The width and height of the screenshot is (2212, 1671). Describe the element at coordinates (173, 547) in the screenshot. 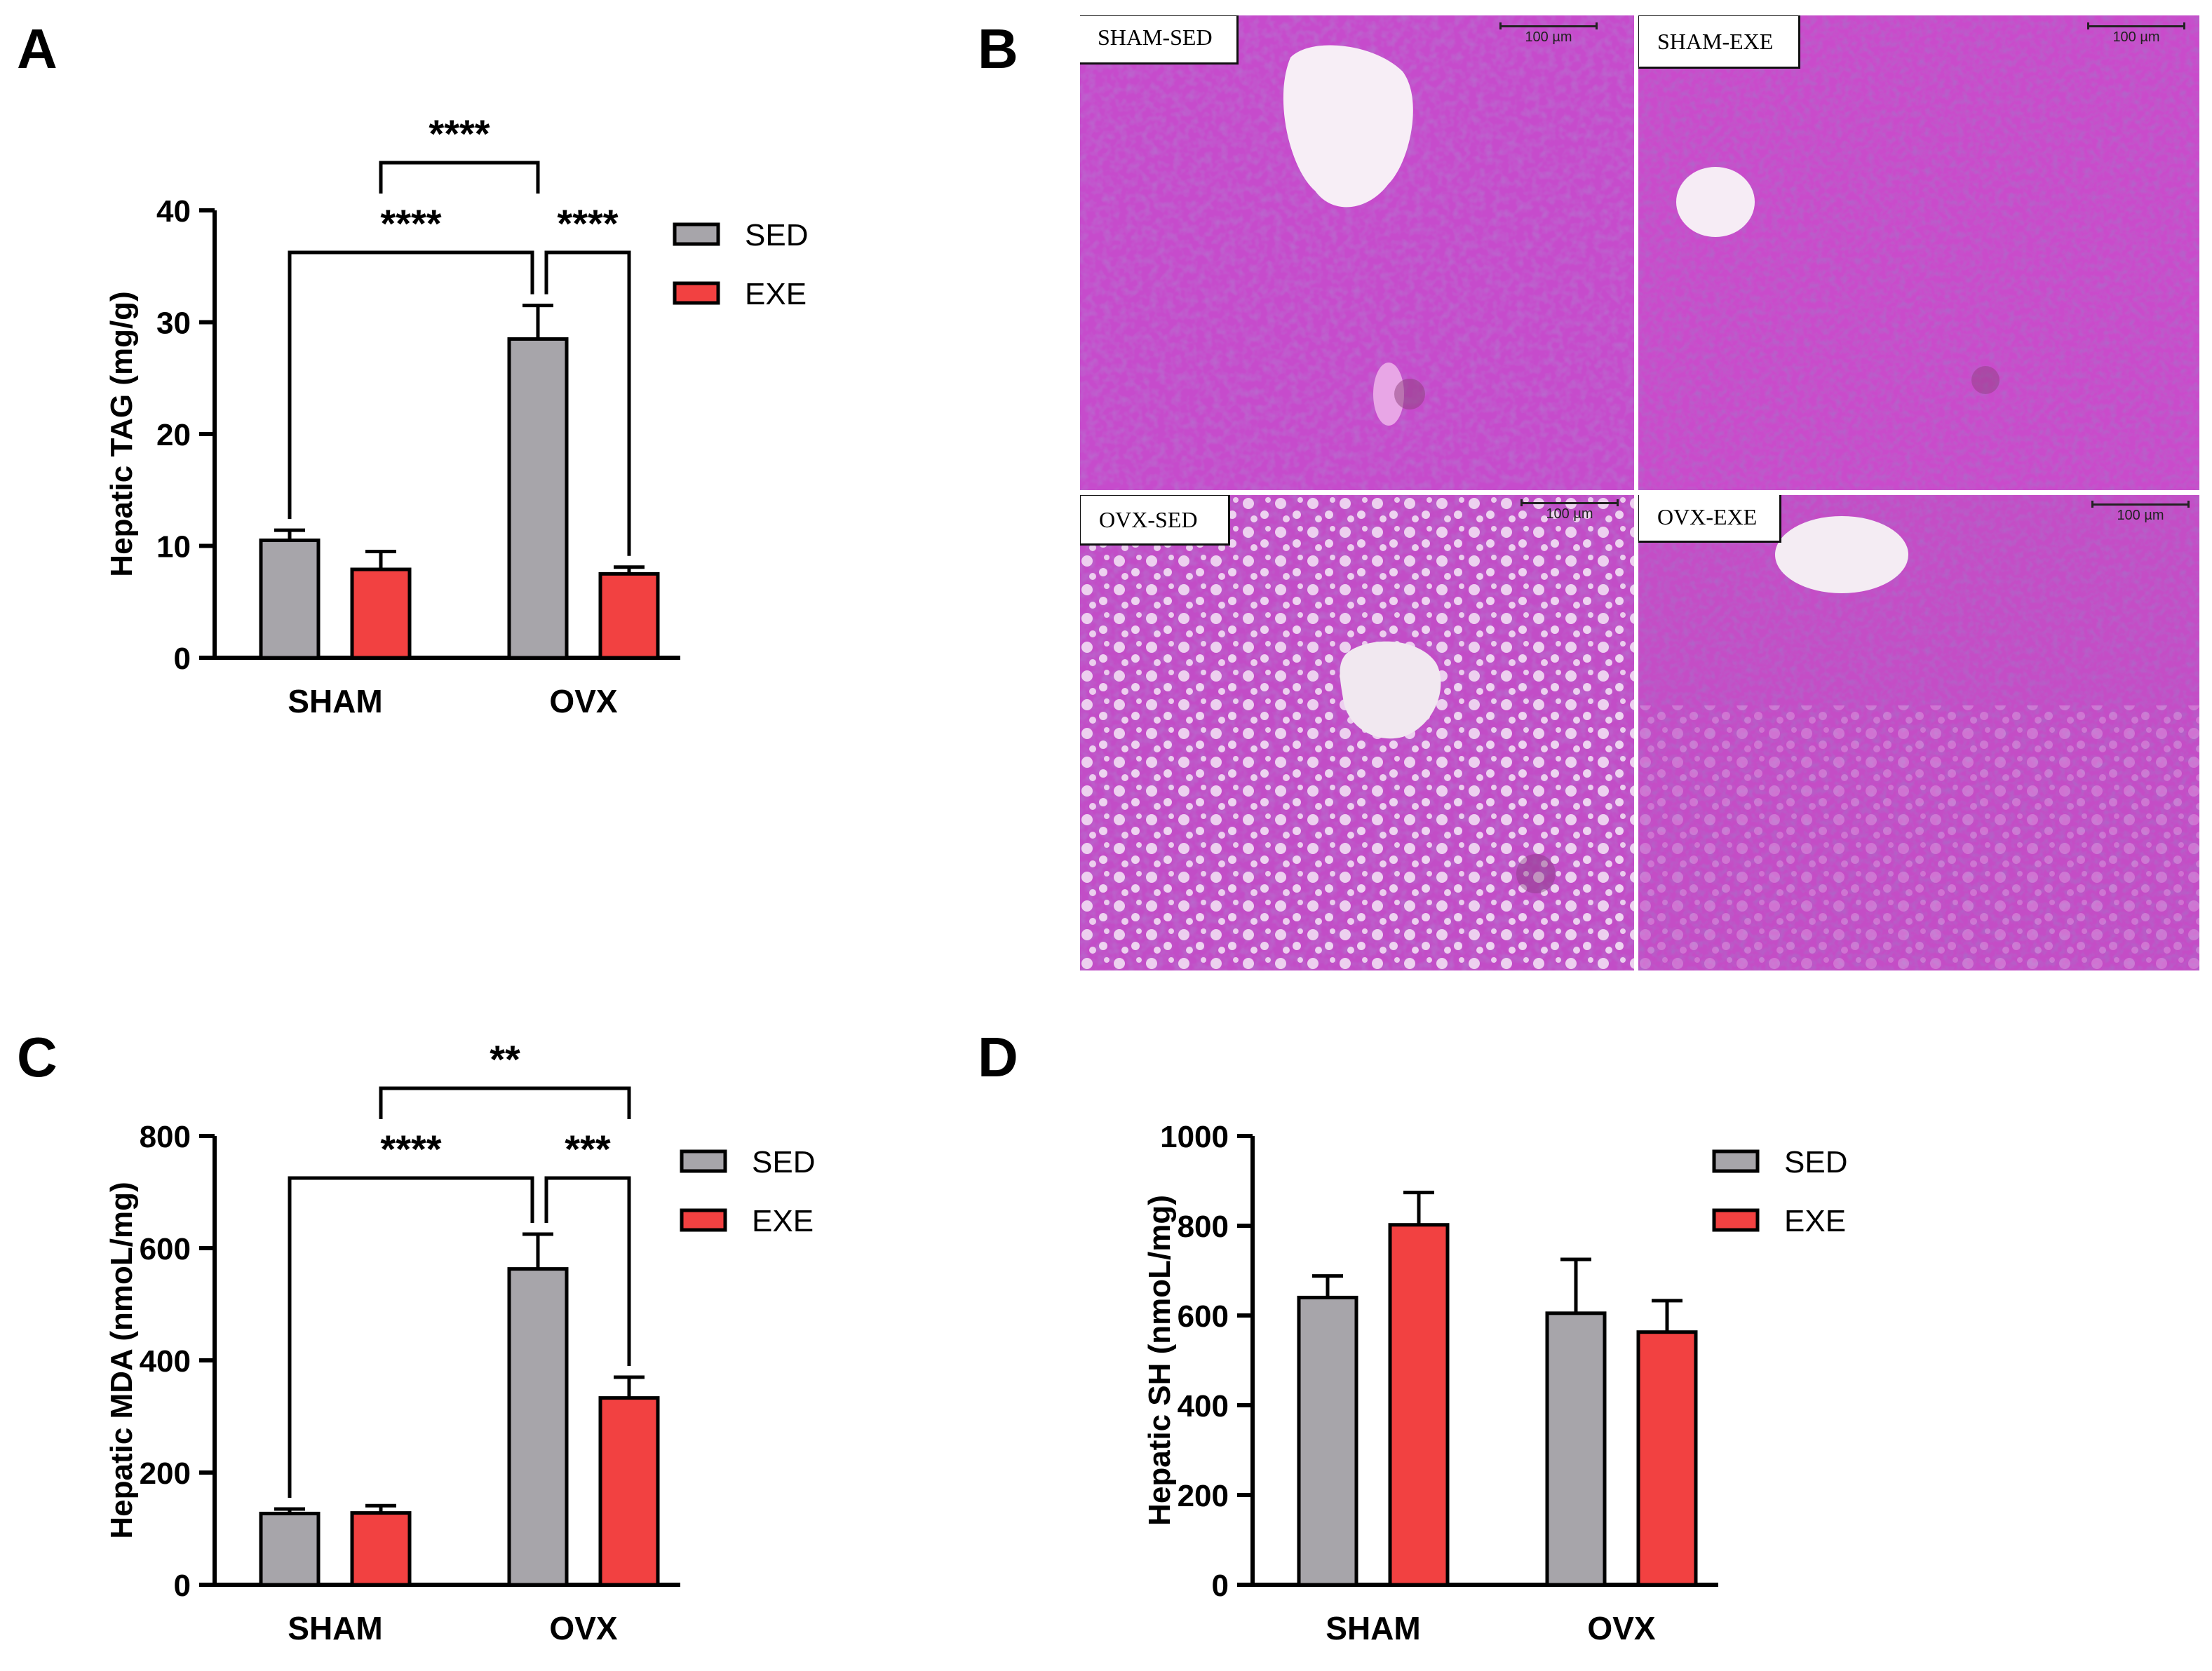

I see `y-tick-label: 10` at that location.